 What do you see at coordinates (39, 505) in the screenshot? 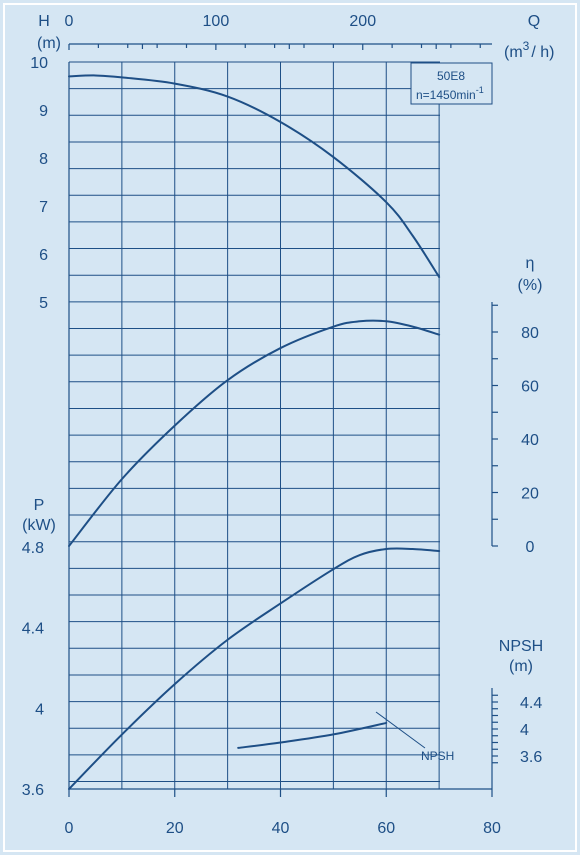
I see `power-axis-letter: P` at bounding box center [39, 505].